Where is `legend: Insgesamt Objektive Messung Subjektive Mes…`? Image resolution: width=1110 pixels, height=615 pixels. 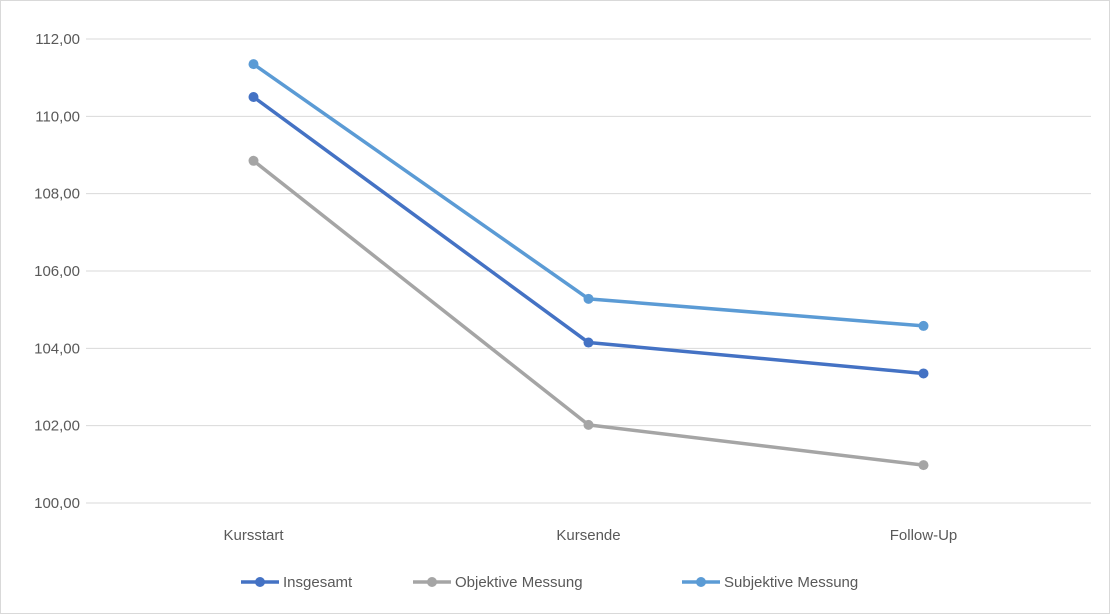 legend: Insgesamt Objektive Messung Subjektive Mes… is located at coordinates (549, 582).